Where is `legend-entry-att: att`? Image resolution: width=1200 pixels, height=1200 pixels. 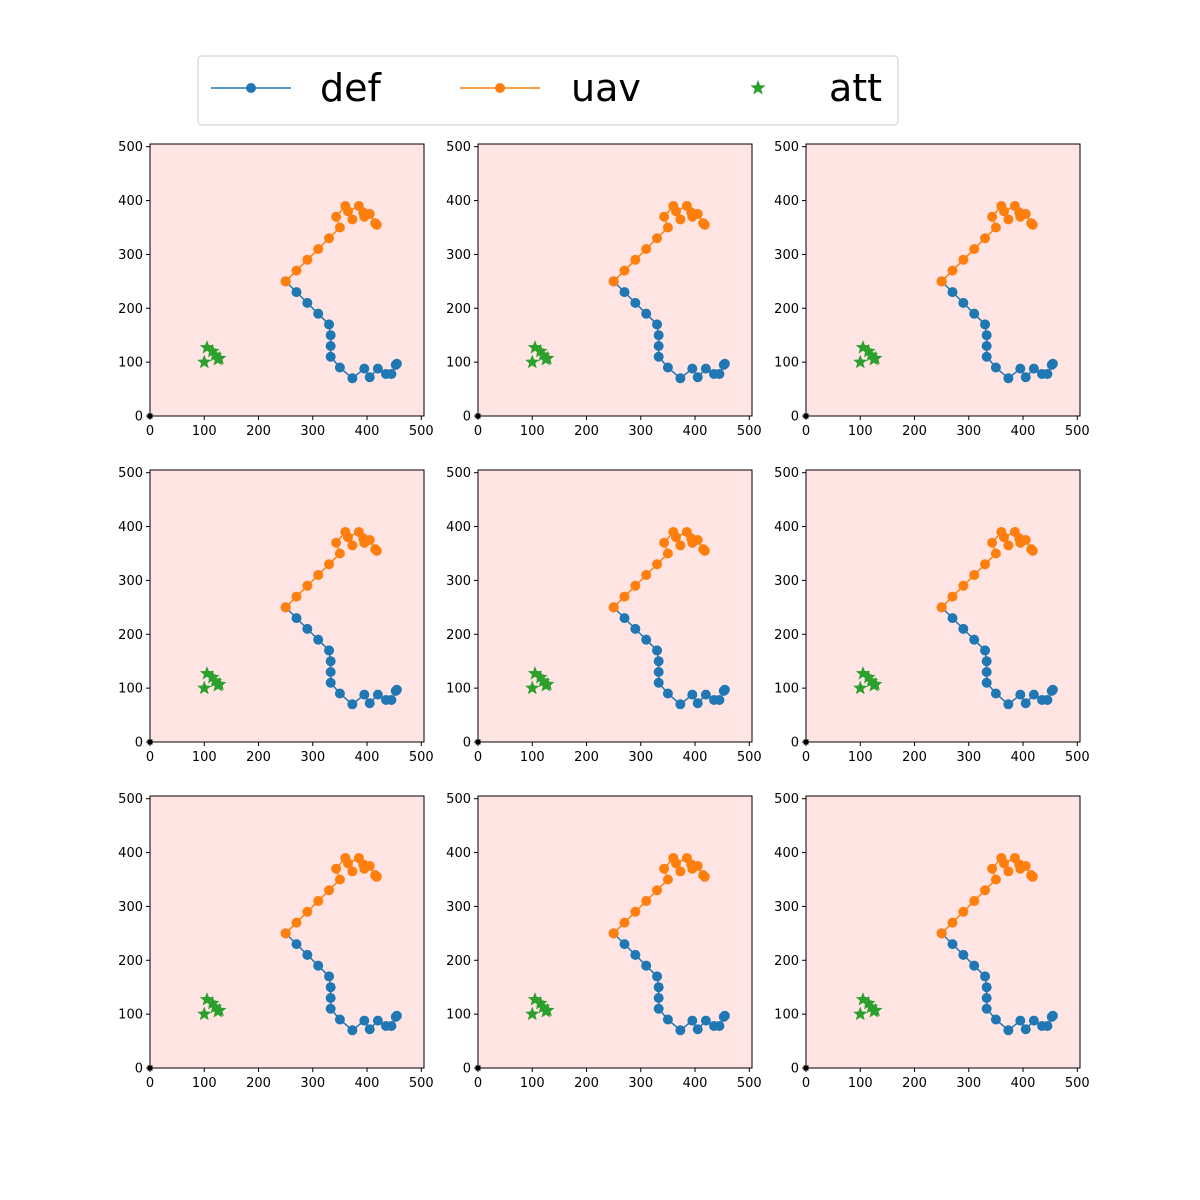 legend-entry-att: att is located at coordinates (816, 88).